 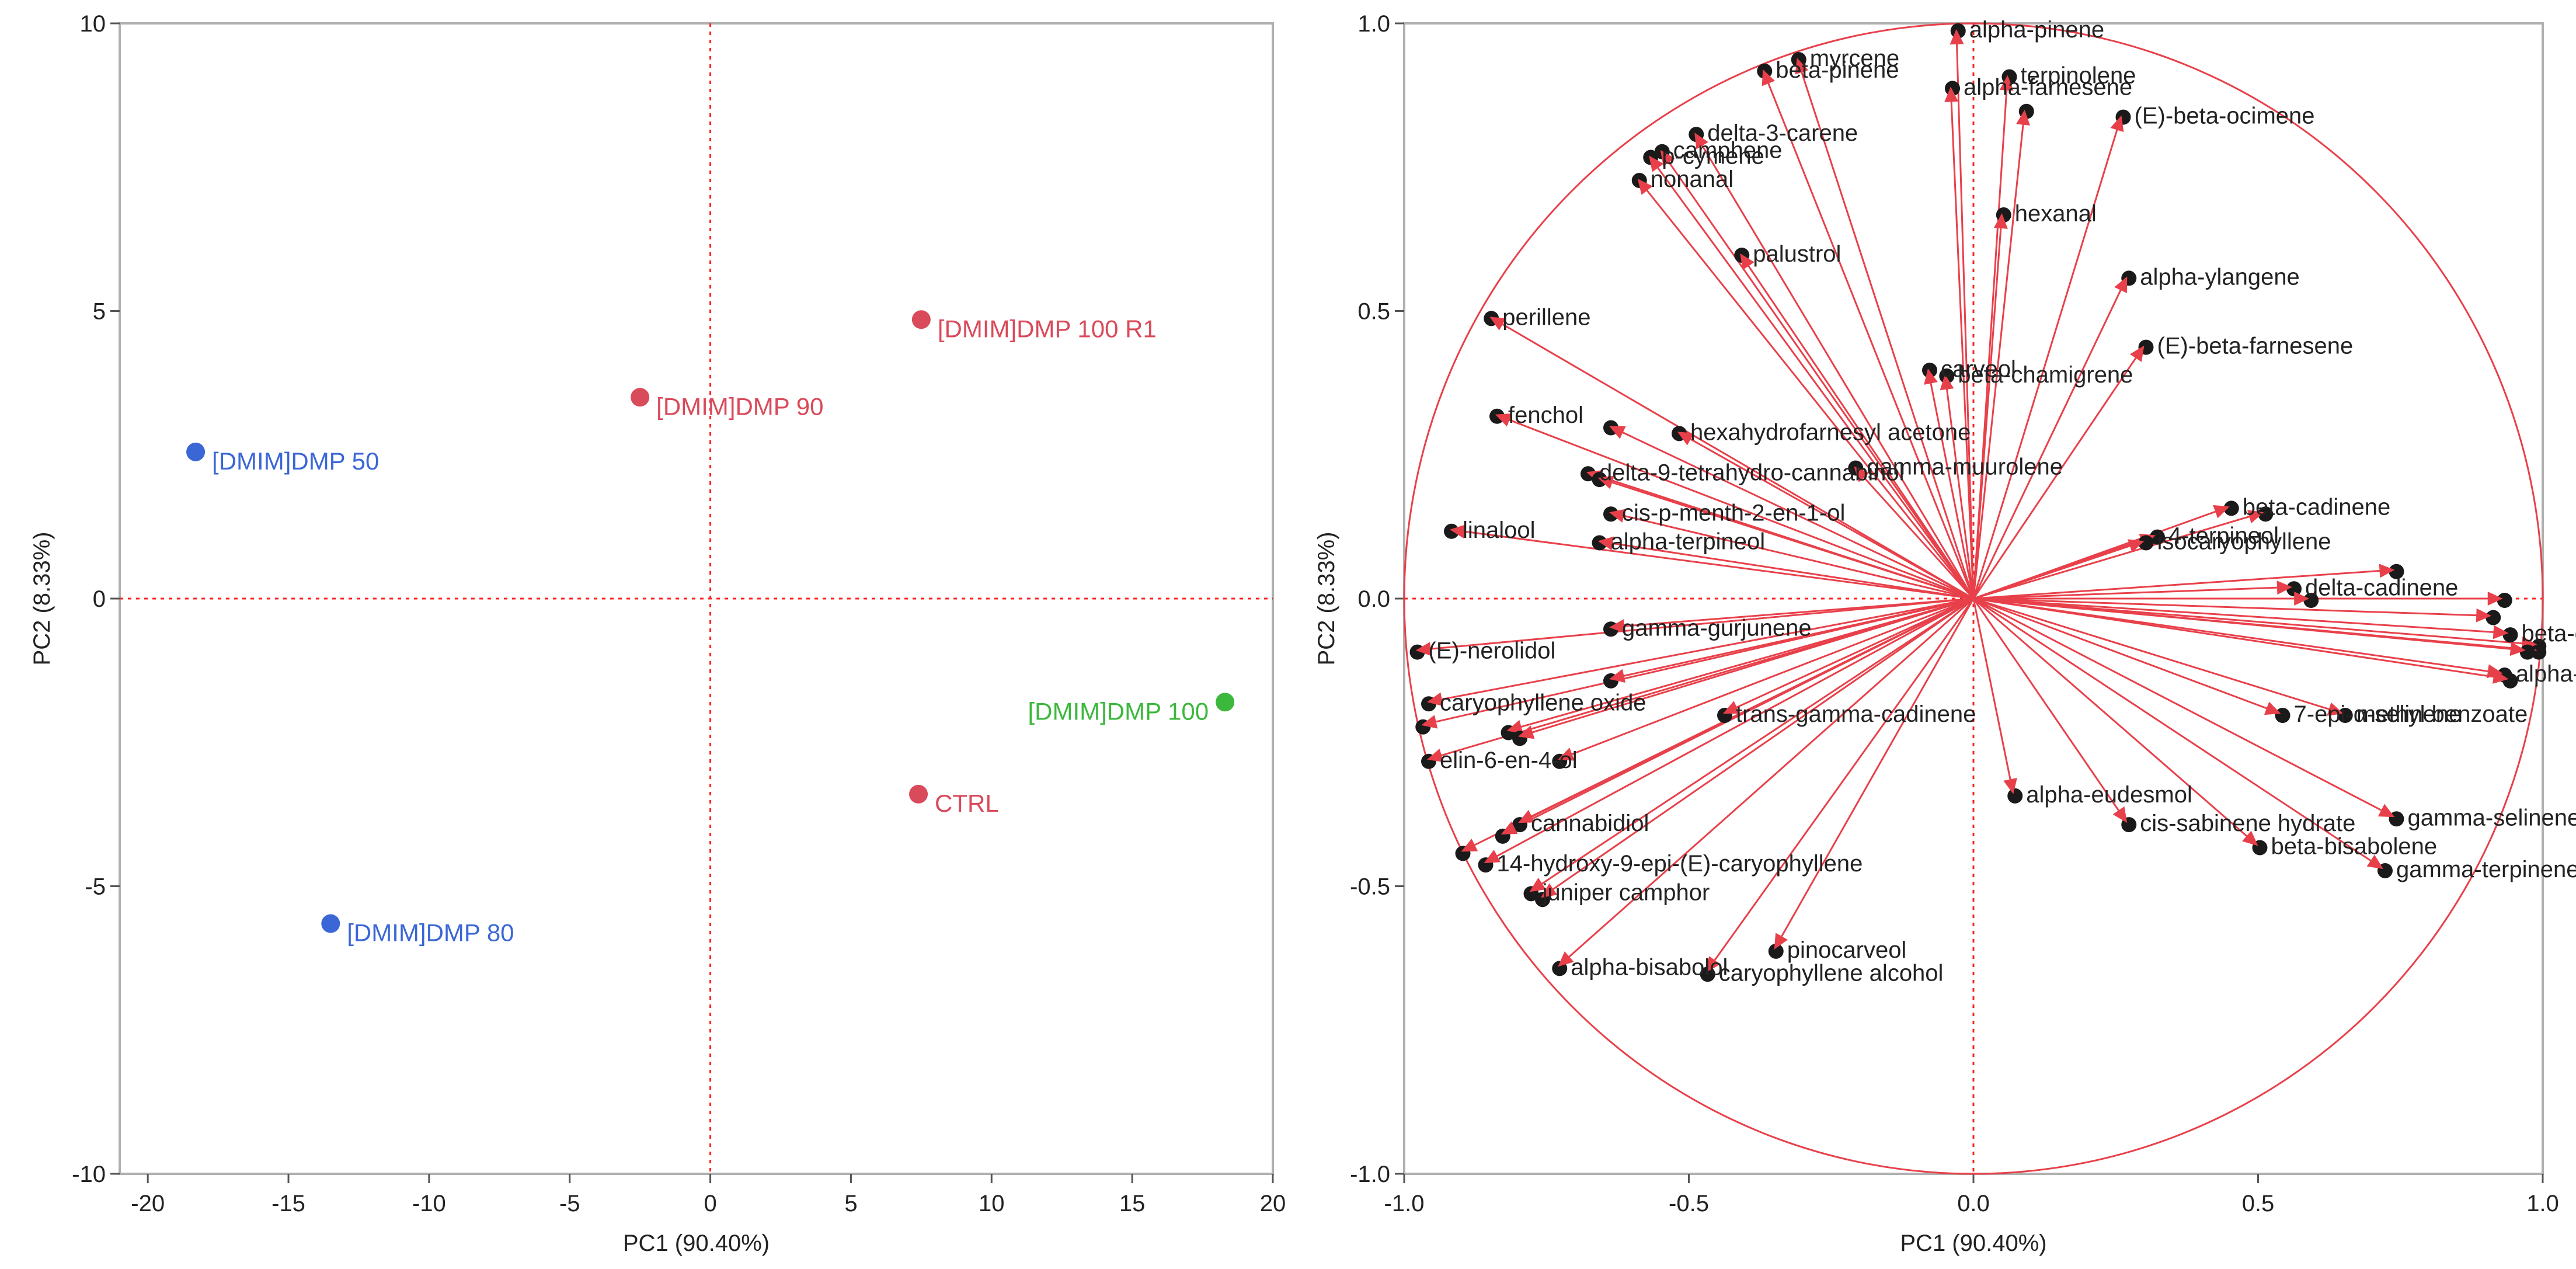 What do you see at coordinates (1370, 887) in the screenshot?
I see `y-tick-label: -0.5` at bounding box center [1370, 887].